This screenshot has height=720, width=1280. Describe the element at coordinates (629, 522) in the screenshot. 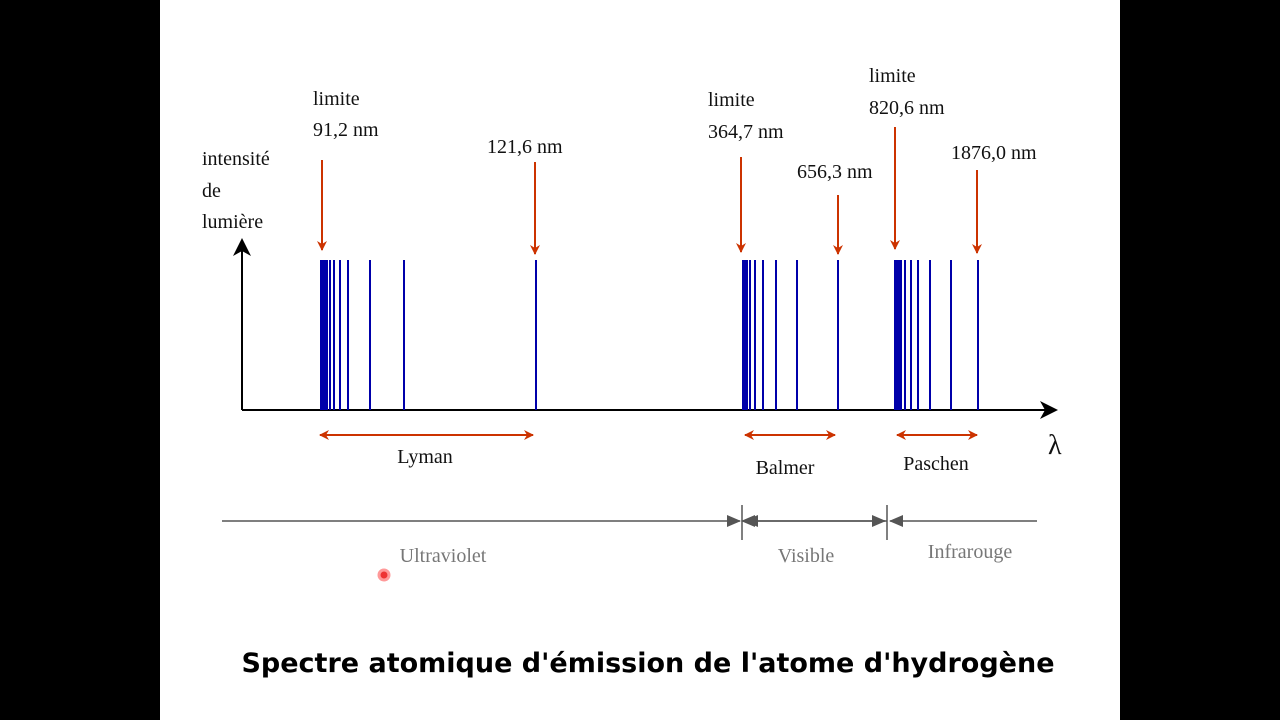

I see `region-scale` at that location.